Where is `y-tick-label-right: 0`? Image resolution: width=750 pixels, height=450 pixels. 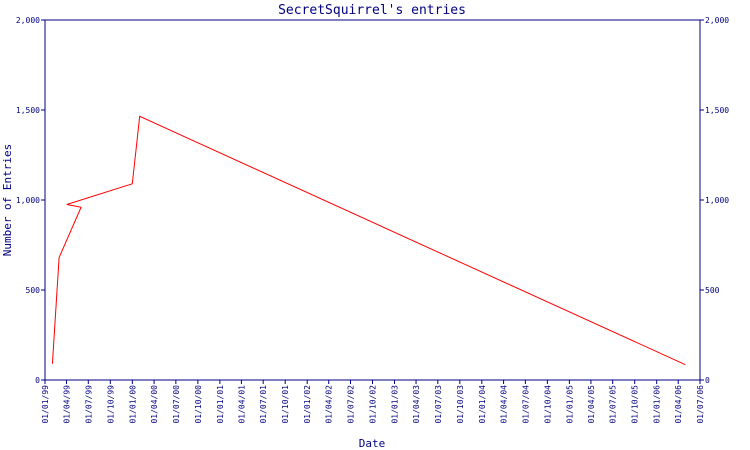 y-tick-label-right: 0 is located at coordinates (707, 380).